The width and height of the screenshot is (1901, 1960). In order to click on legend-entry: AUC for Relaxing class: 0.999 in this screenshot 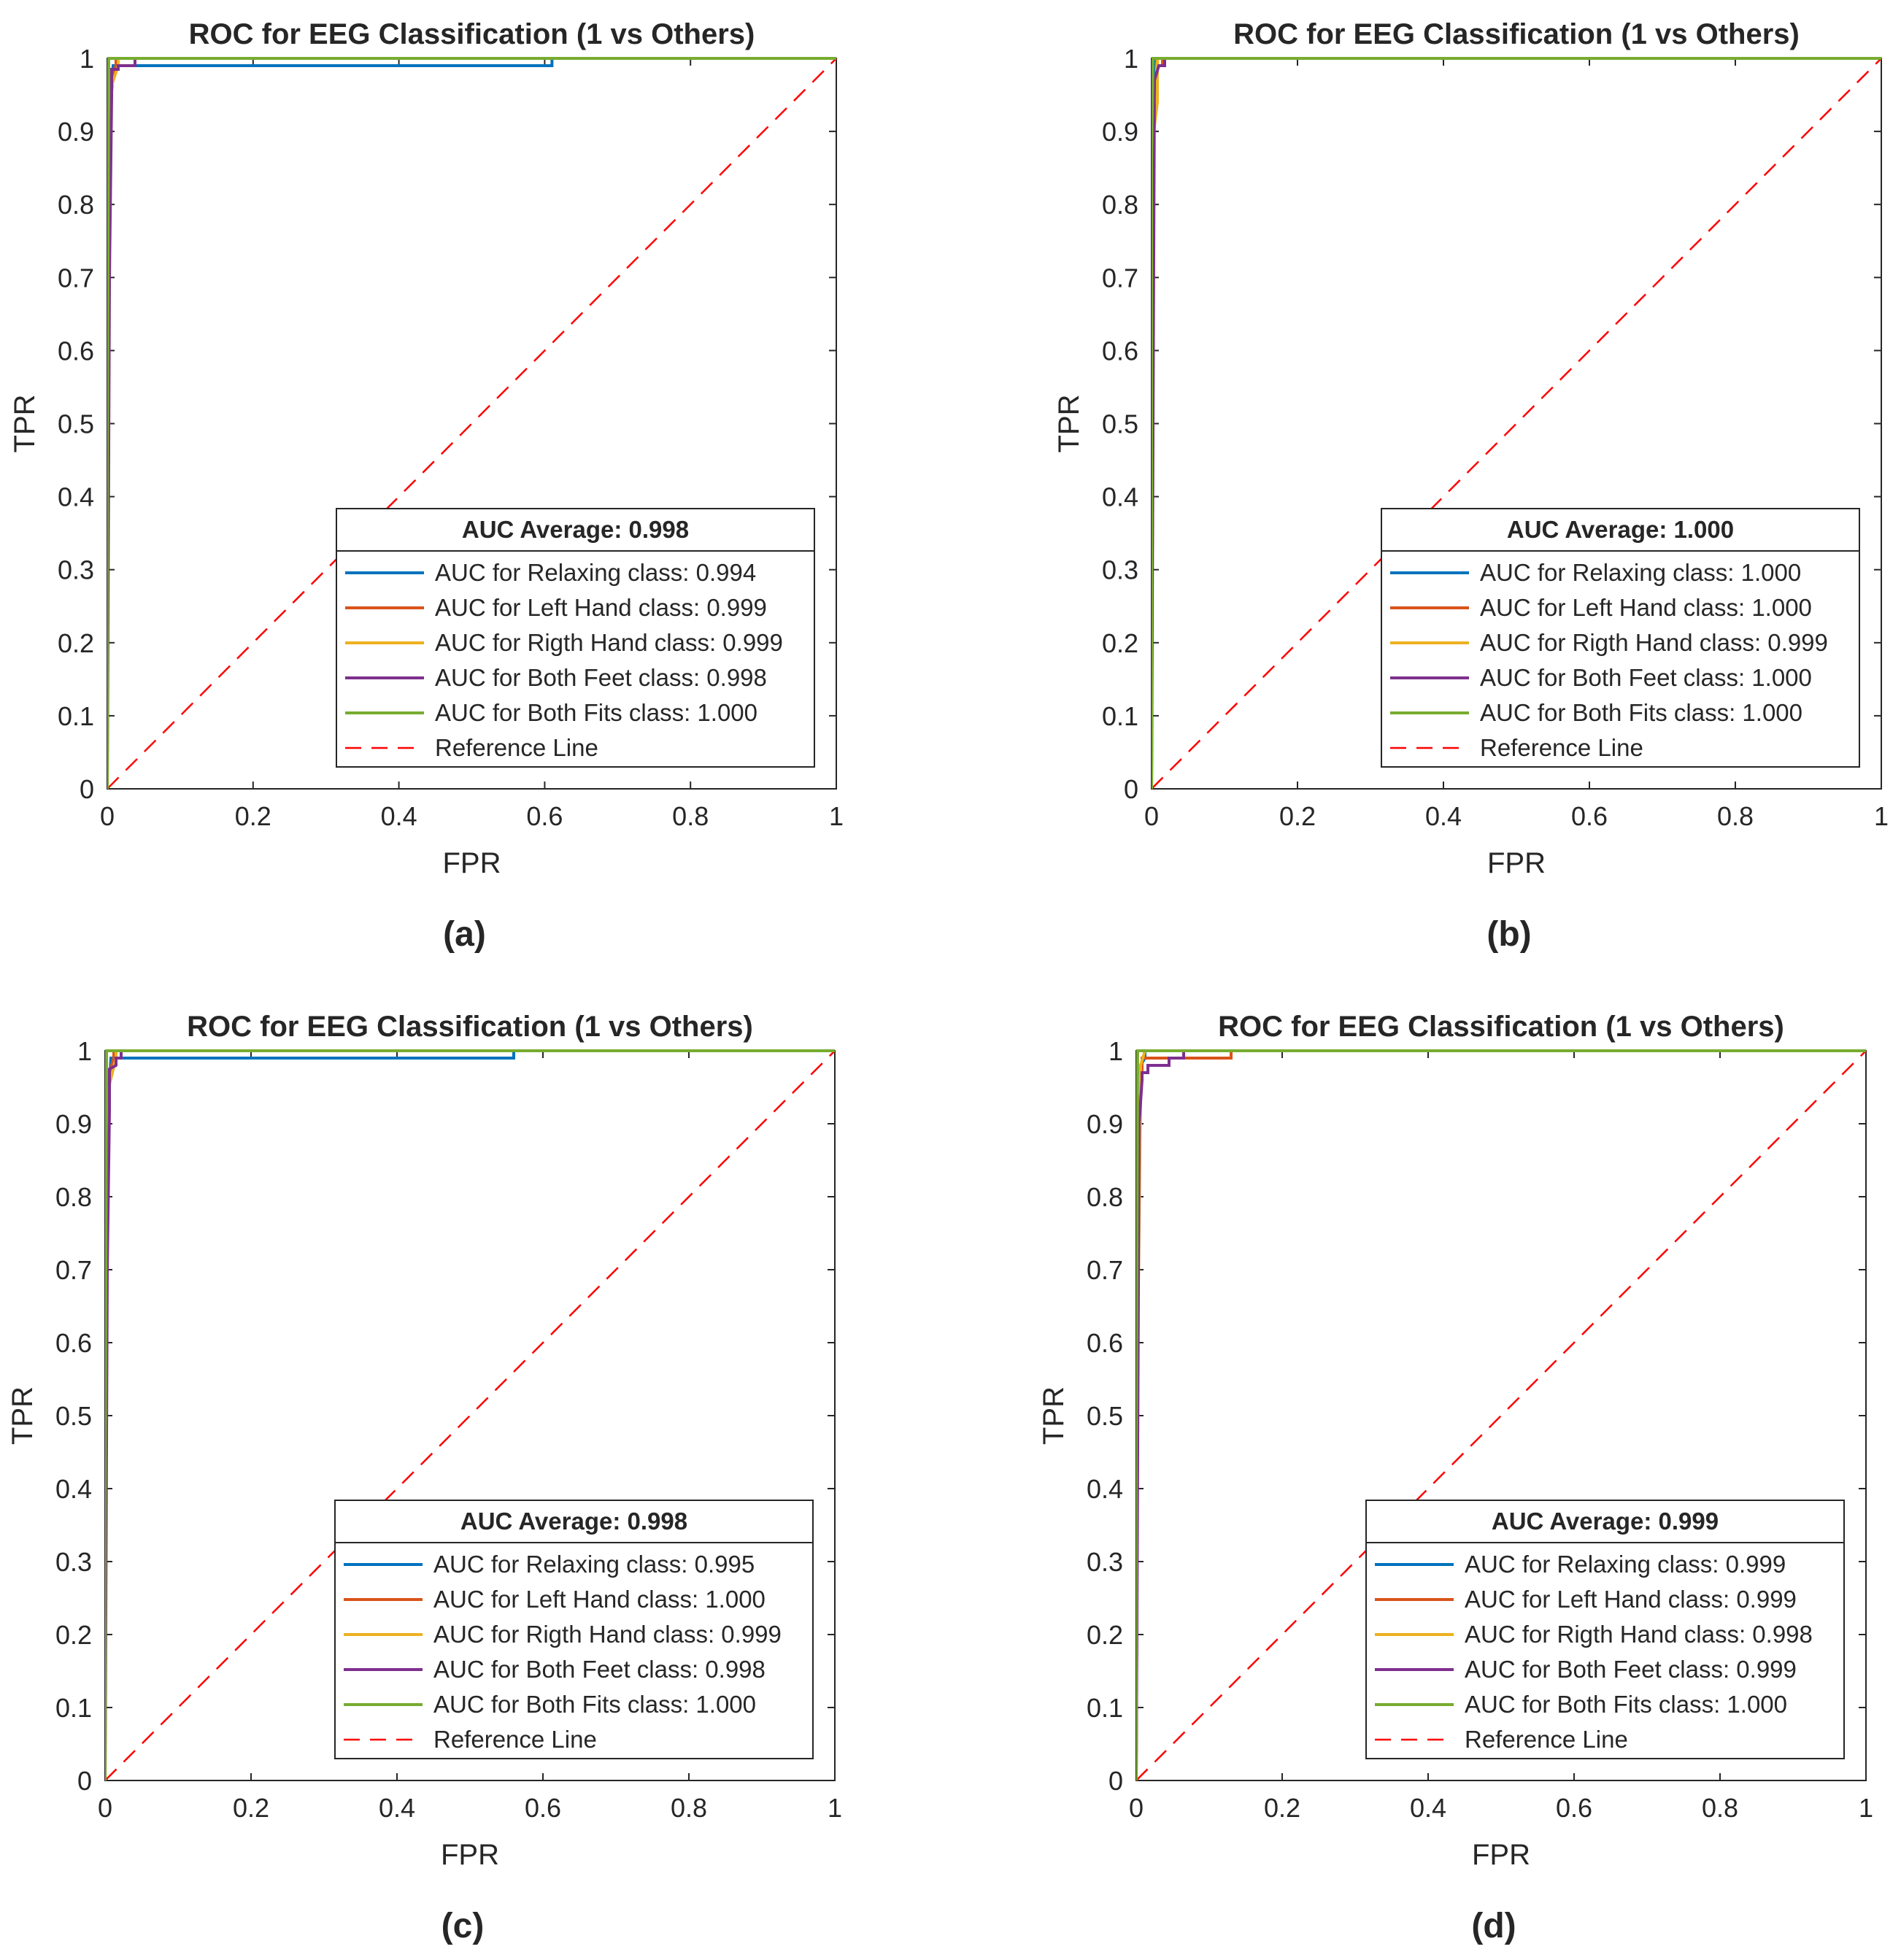, I will do `click(1625, 1564)`.